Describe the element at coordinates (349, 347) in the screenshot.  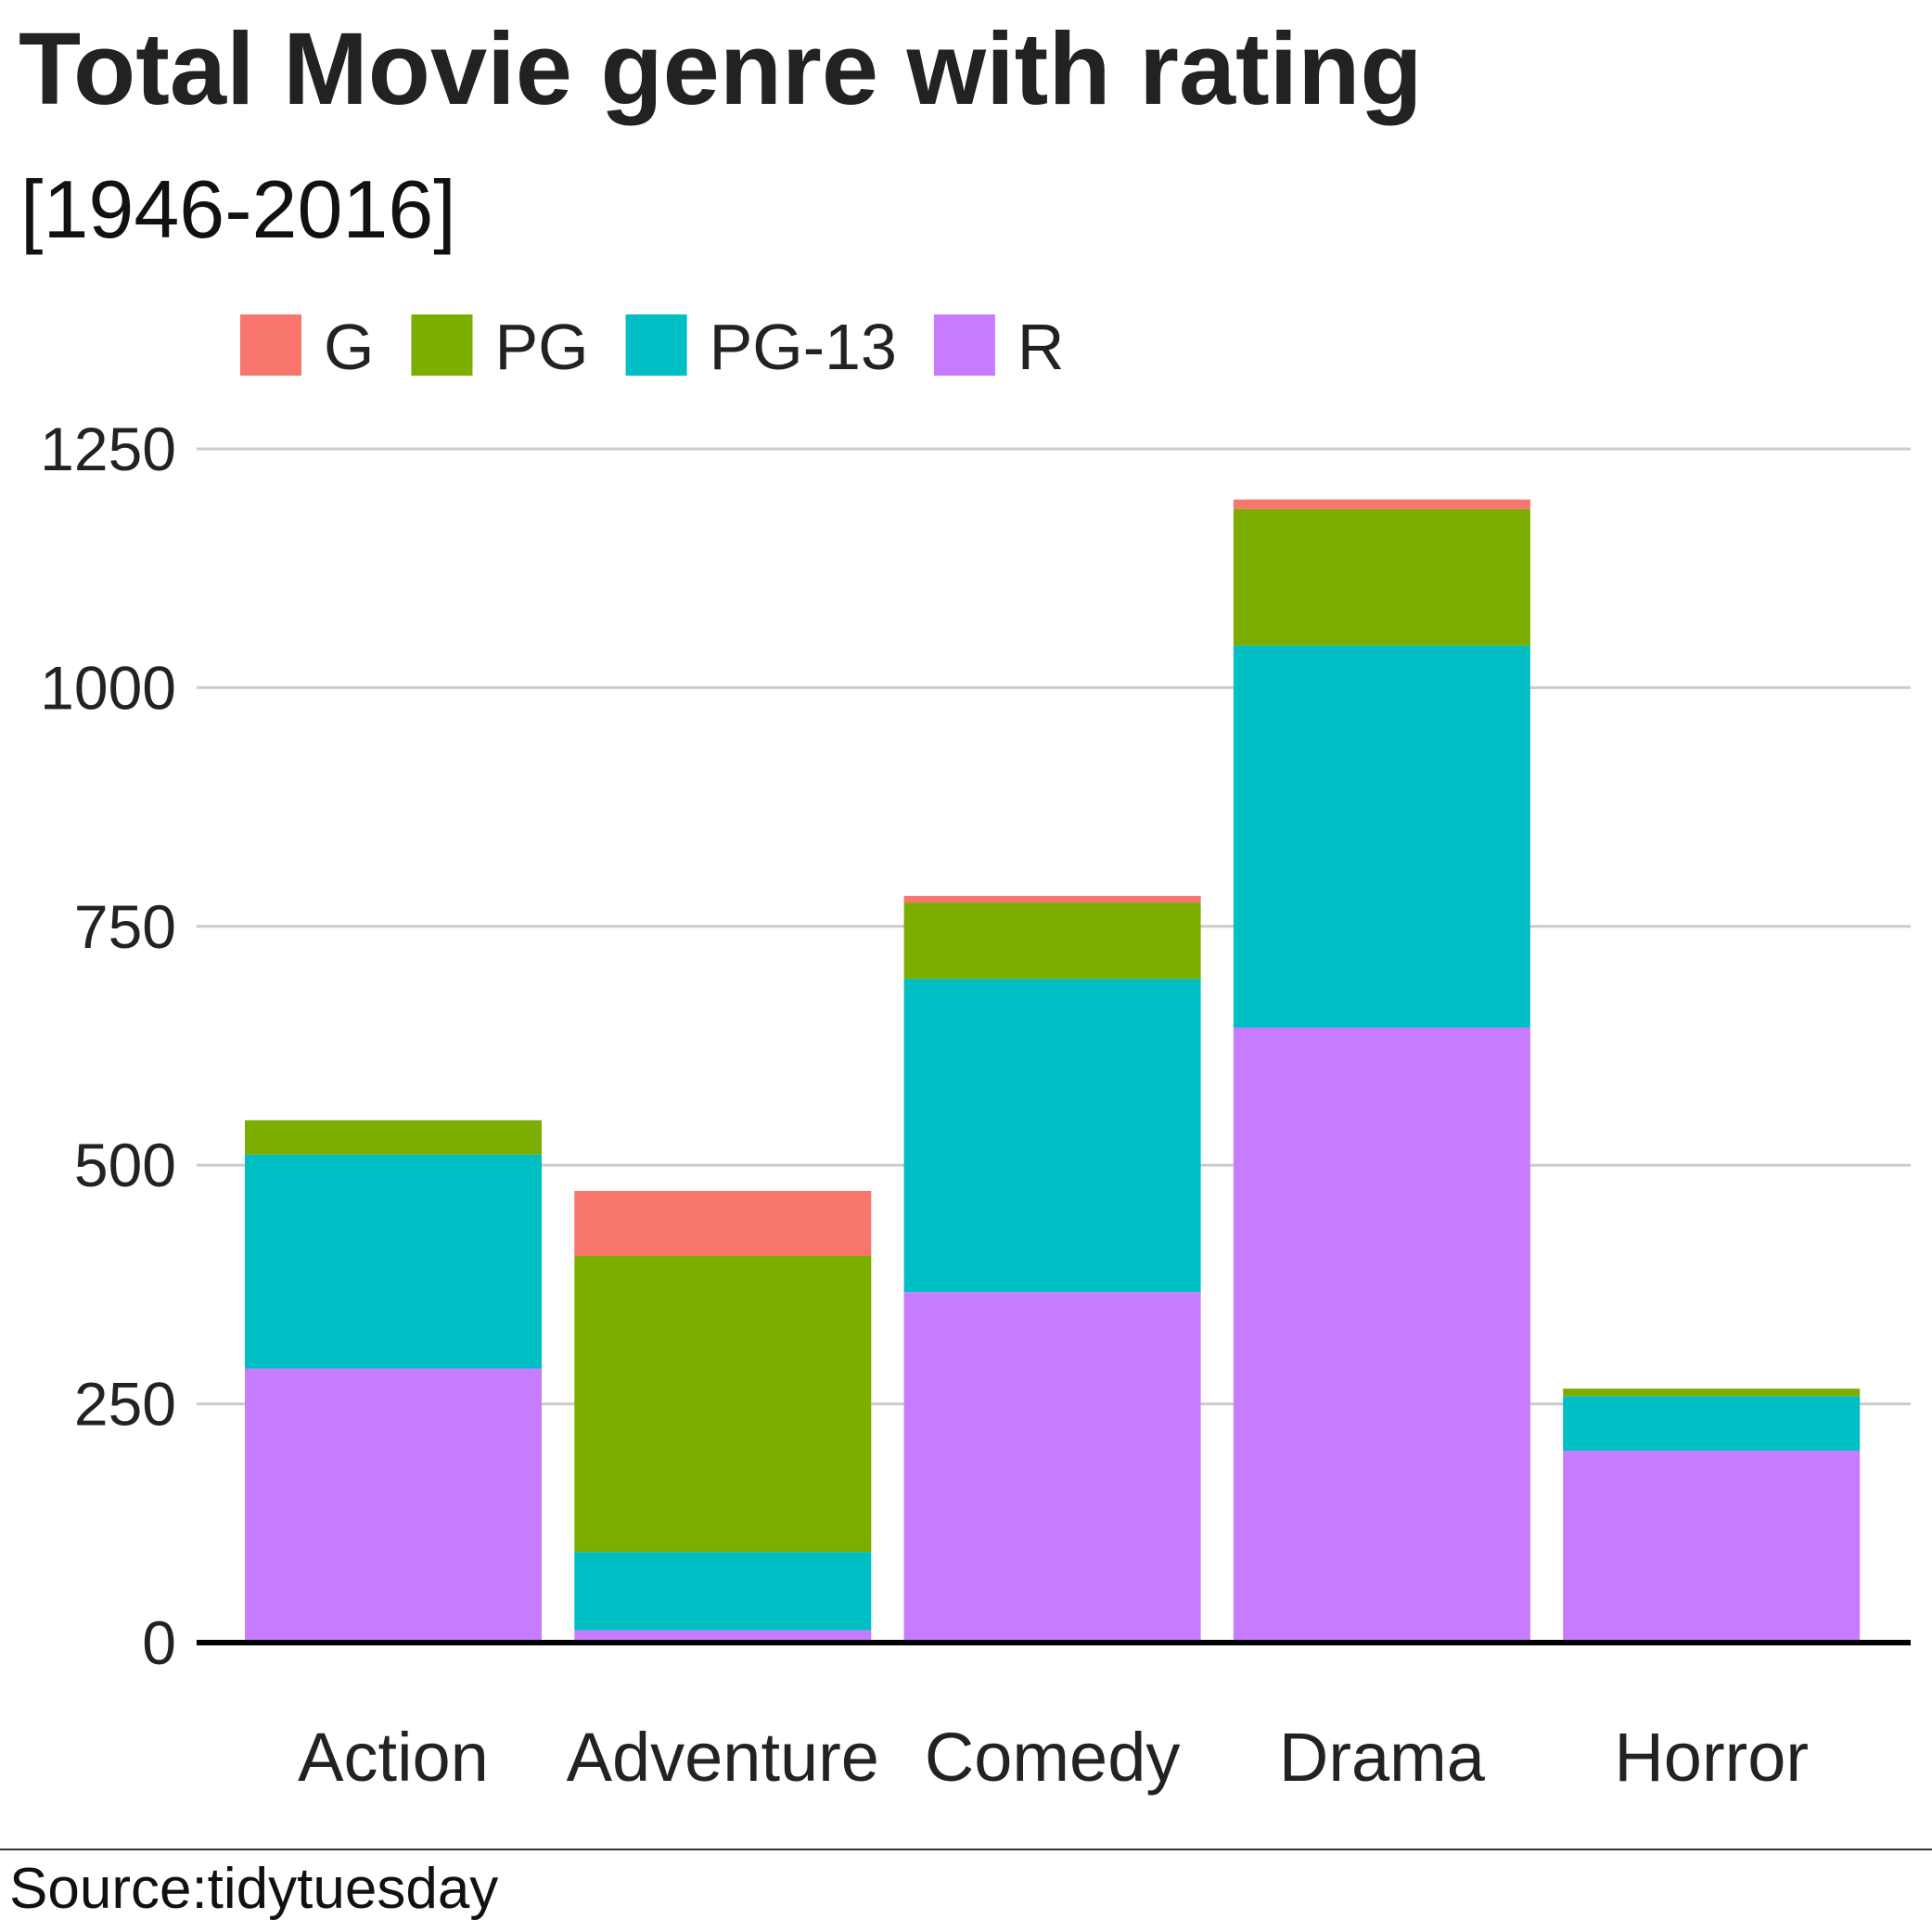
I see `legend-label-g: G` at that location.